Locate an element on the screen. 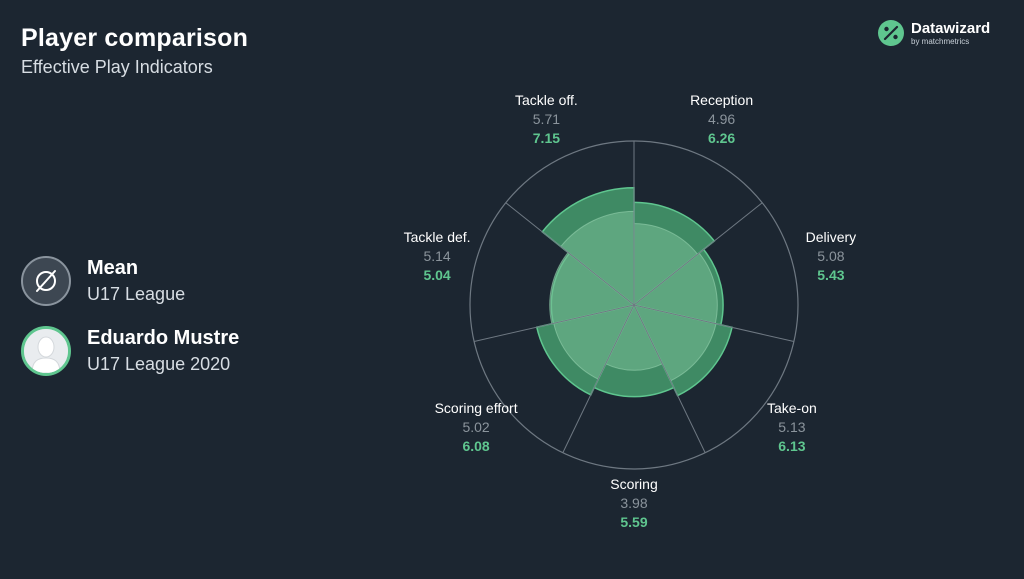  category-label-group-6: Tackle off. 5.71 7.15 is located at coordinates (546, 119).